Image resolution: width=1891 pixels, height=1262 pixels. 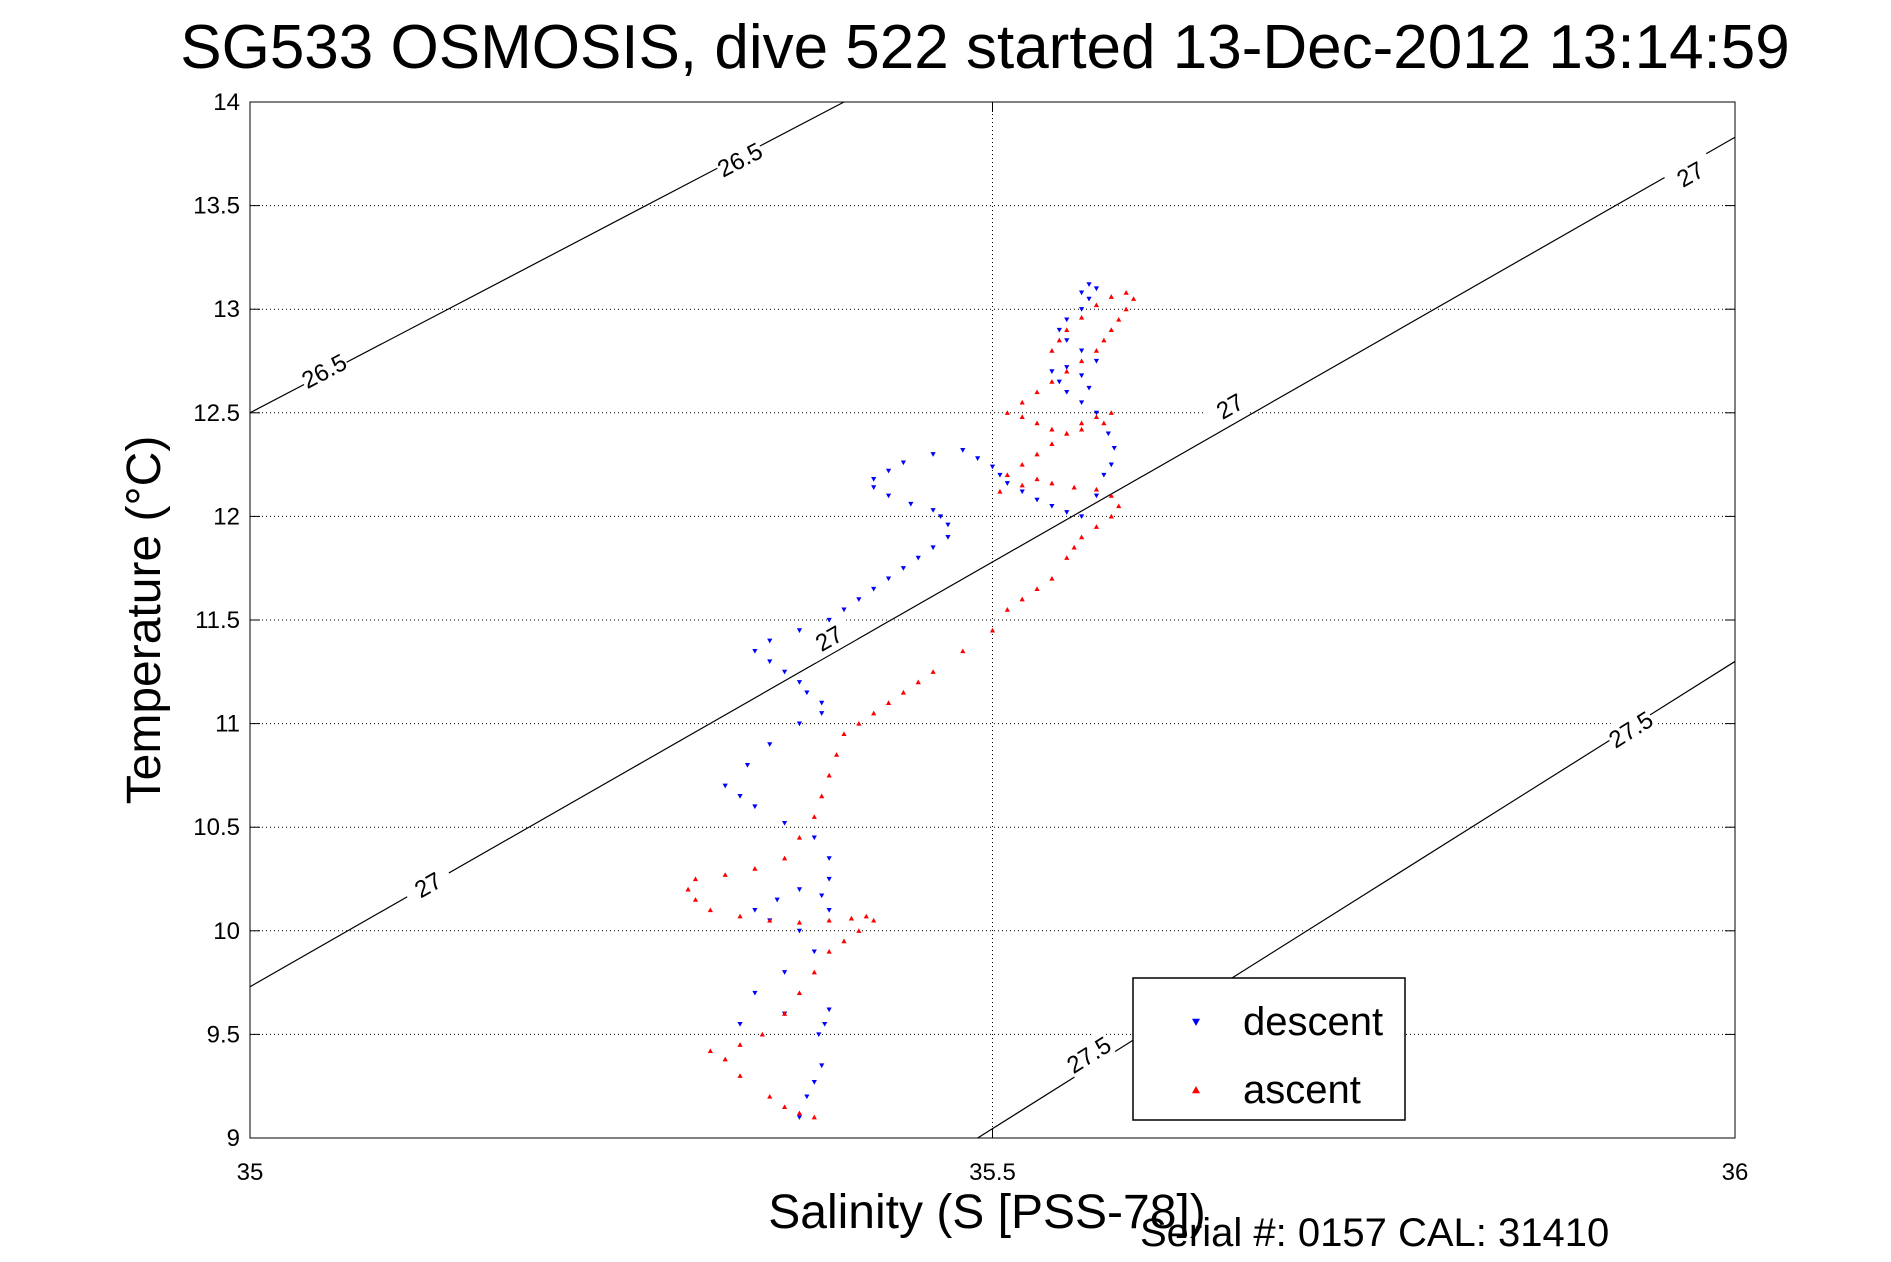 What do you see at coordinates (226, 309) in the screenshot?
I see `y-tick-label: 13` at bounding box center [226, 309].